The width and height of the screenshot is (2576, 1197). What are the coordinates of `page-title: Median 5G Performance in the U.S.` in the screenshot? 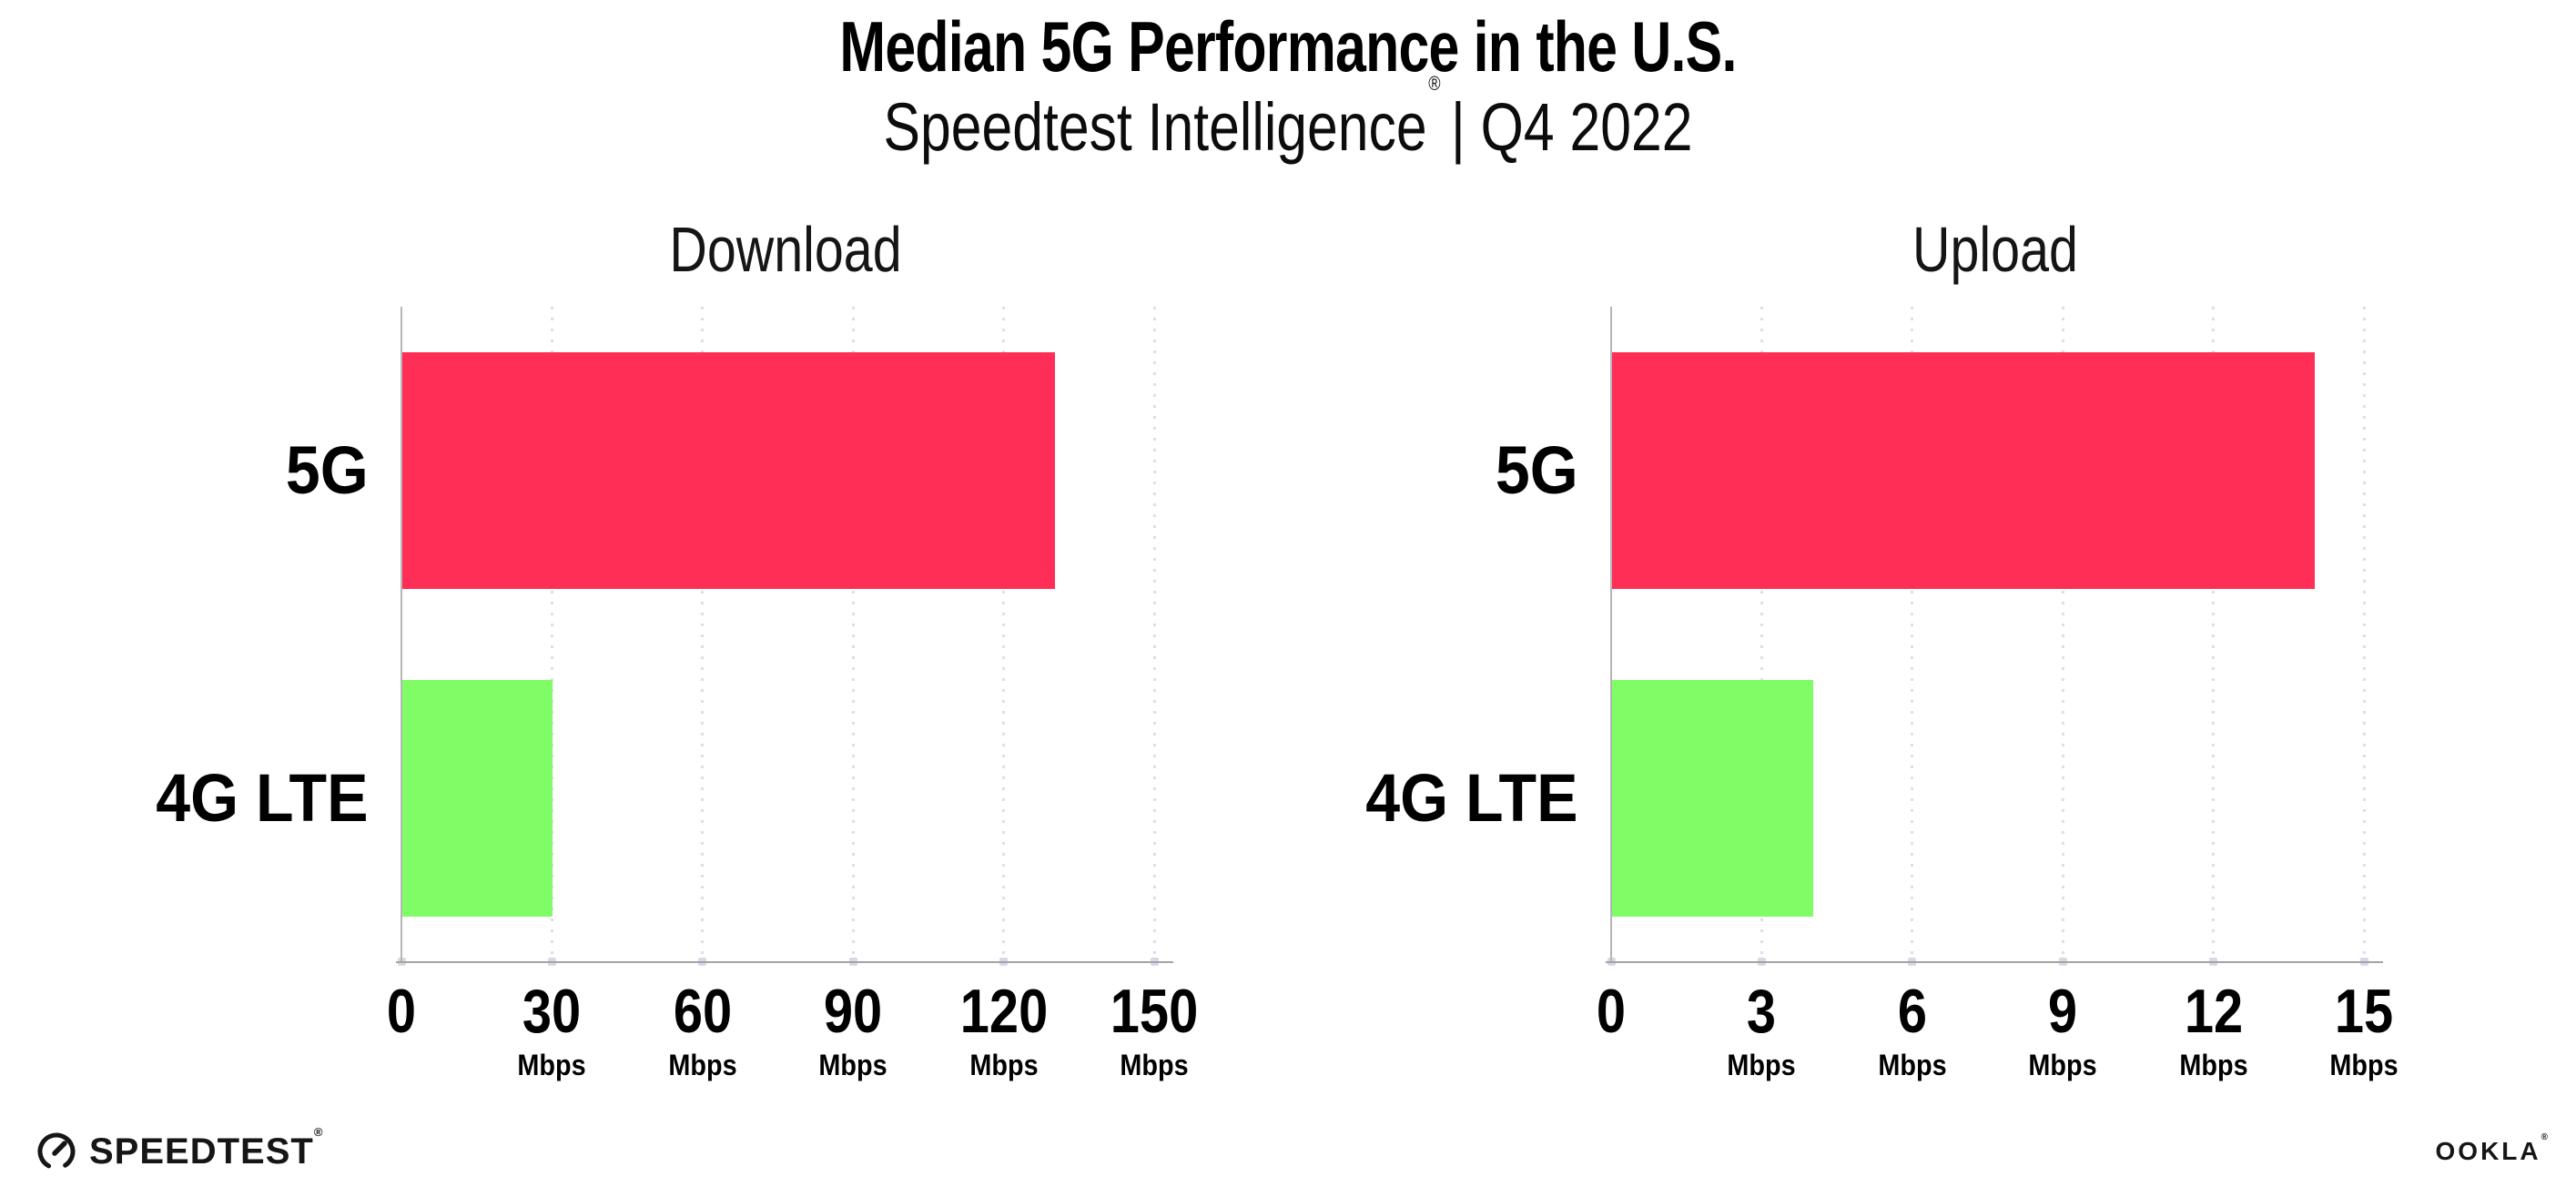 It's located at (1288, 46).